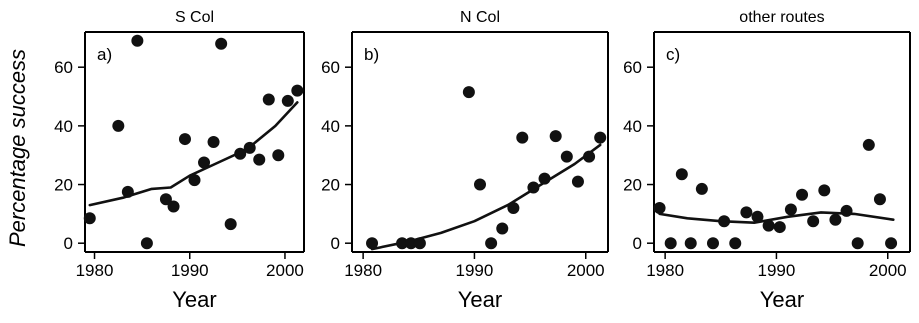  I want to click on panel-label: c), so click(673, 54).